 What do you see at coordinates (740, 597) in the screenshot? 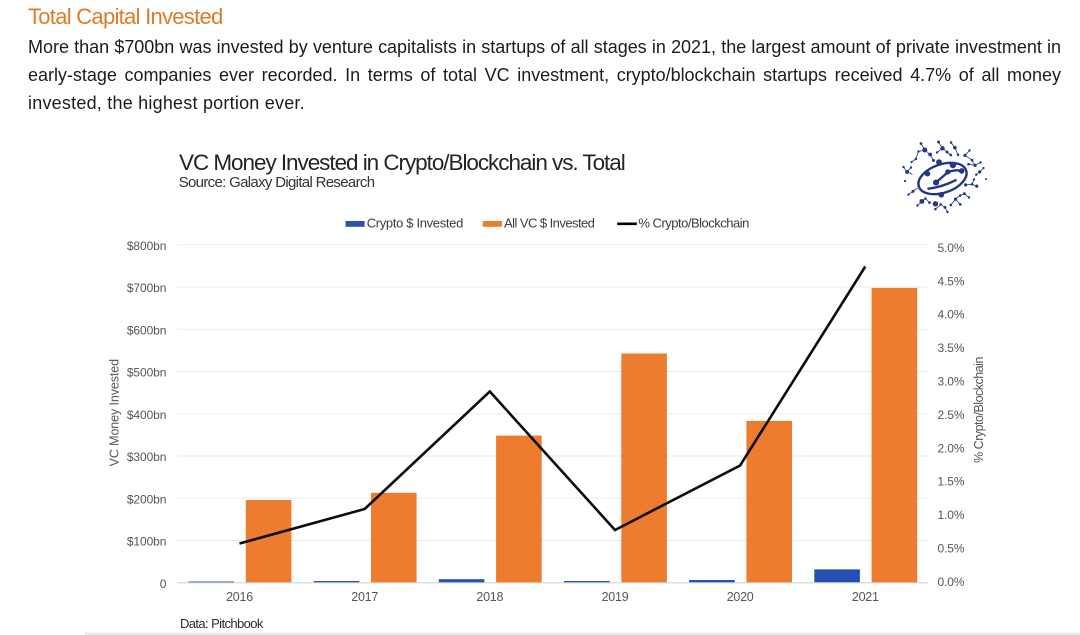
I see `svg-text: 2020` at bounding box center [740, 597].